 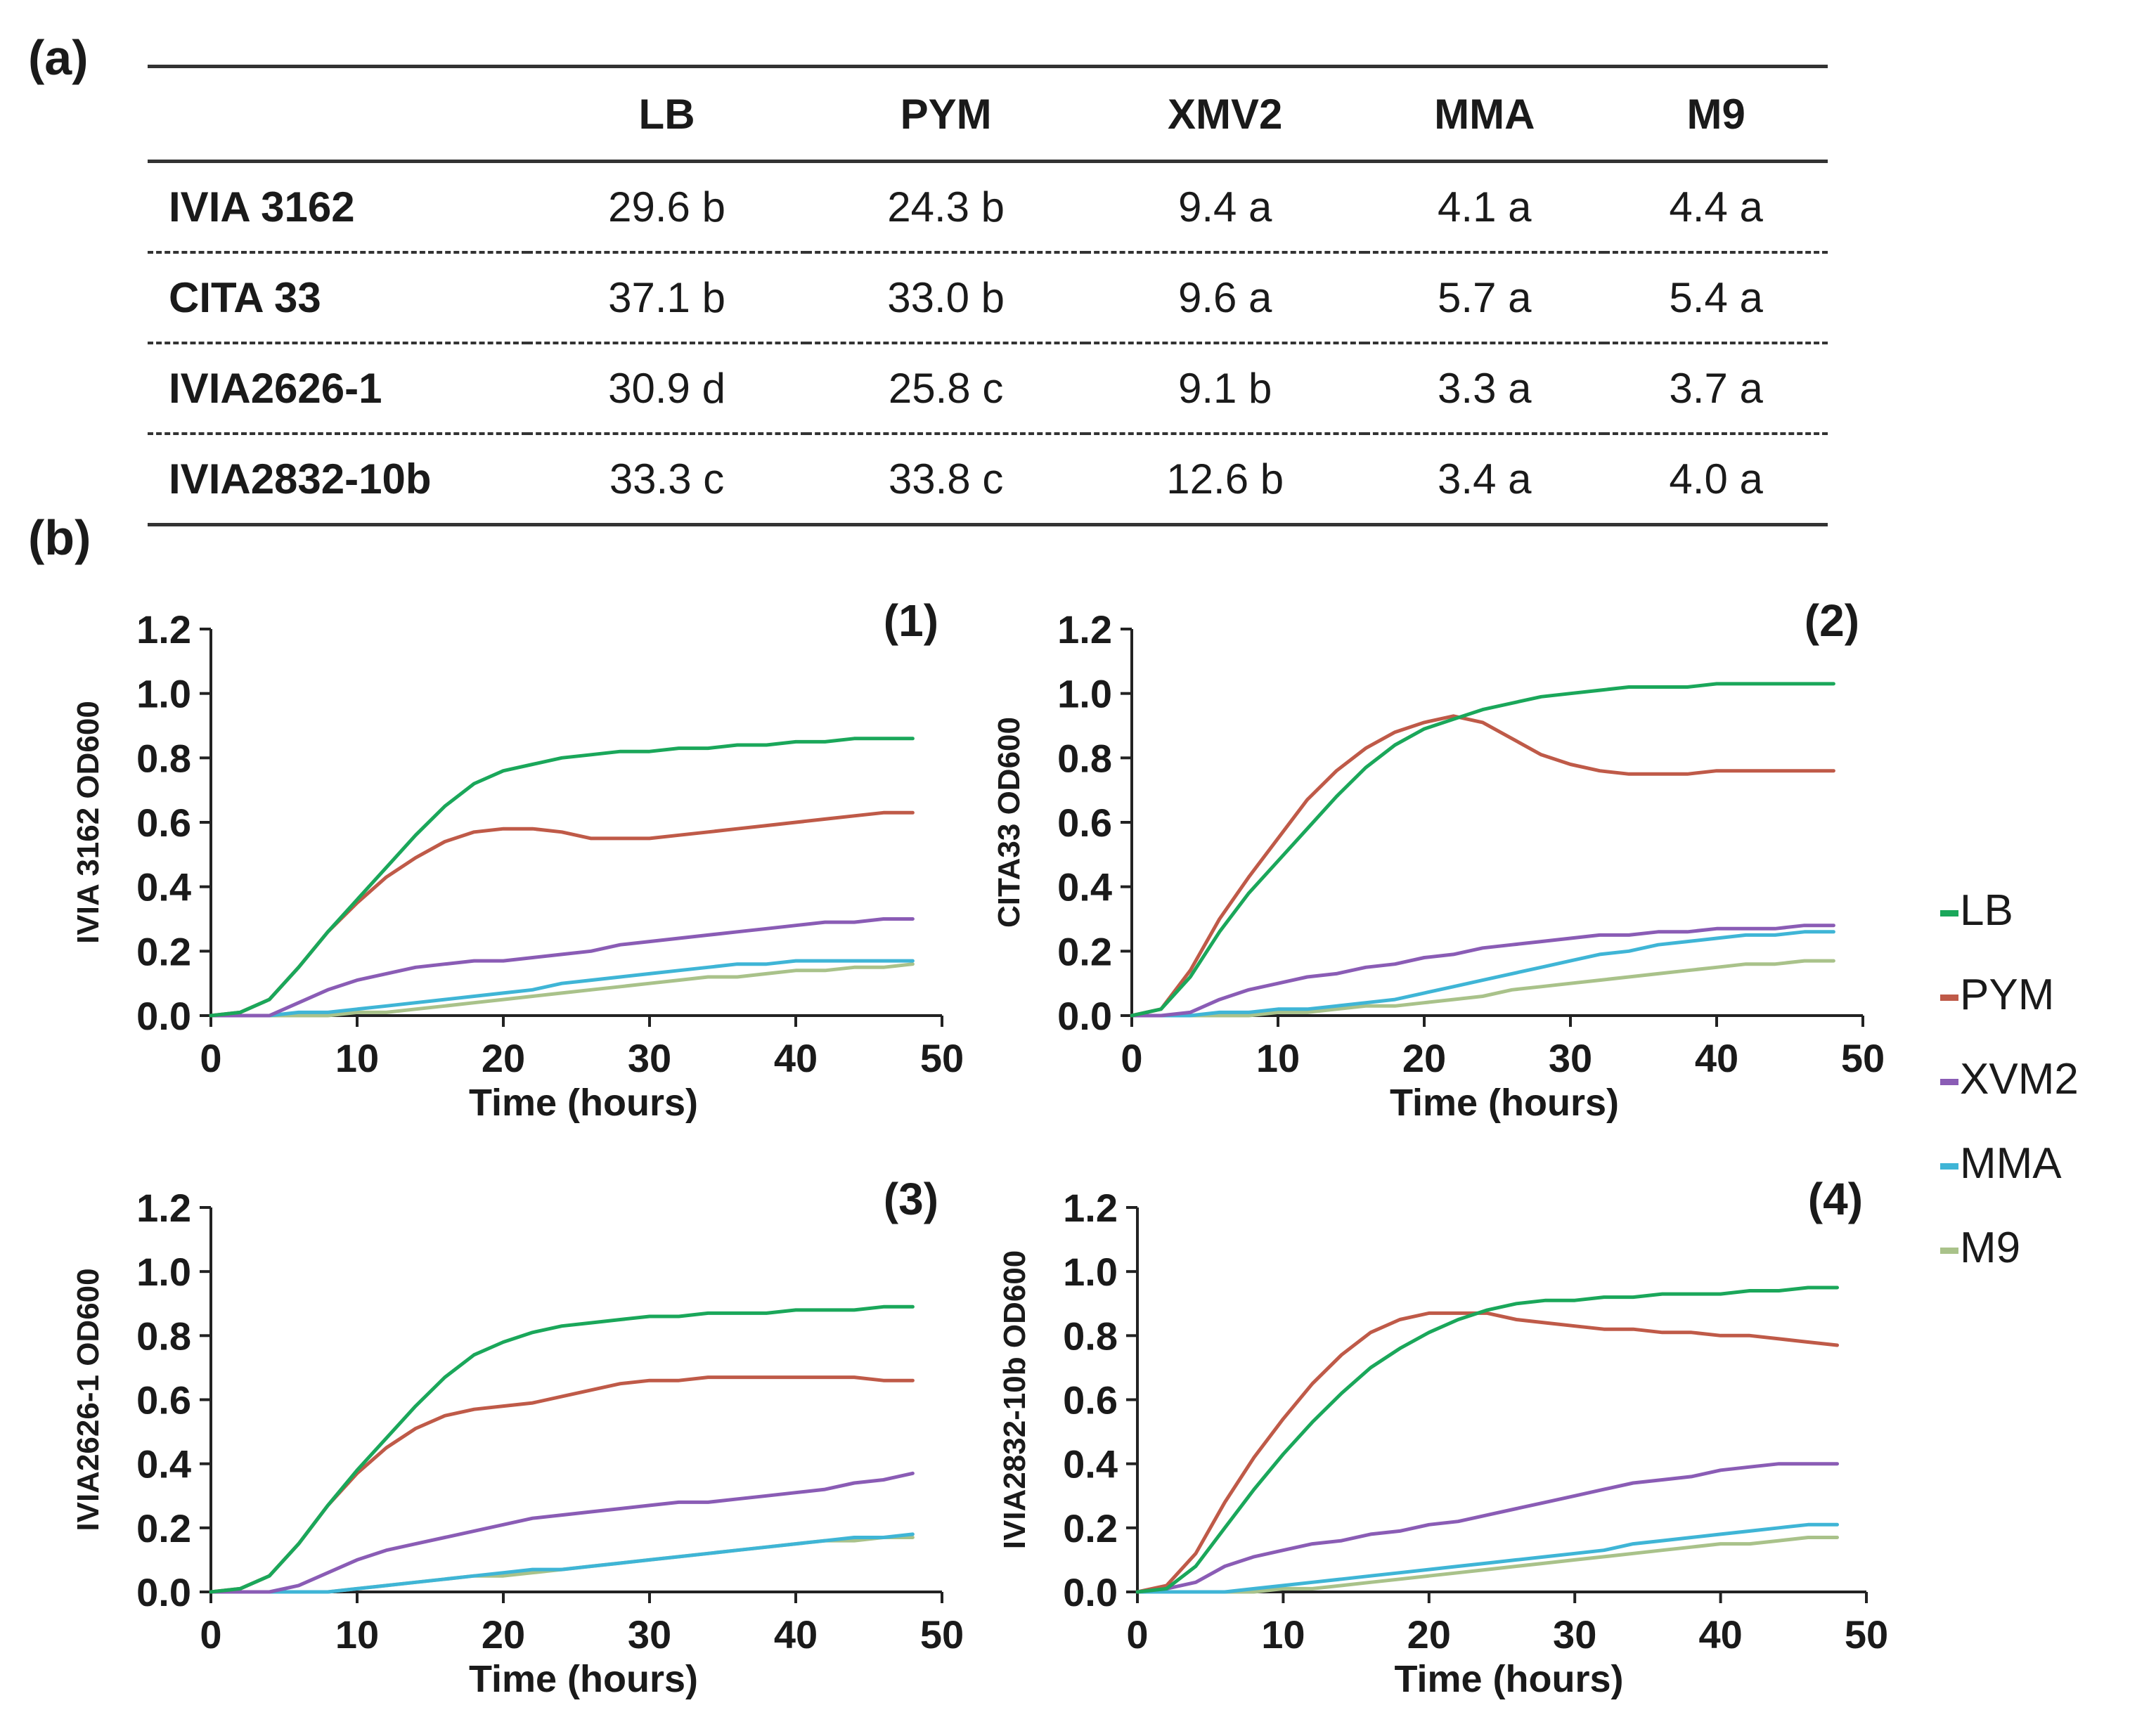 What do you see at coordinates (1015, 1400) in the screenshot?
I see `y-axis-label: IVIA2832-10b OD600` at bounding box center [1015, 1400].